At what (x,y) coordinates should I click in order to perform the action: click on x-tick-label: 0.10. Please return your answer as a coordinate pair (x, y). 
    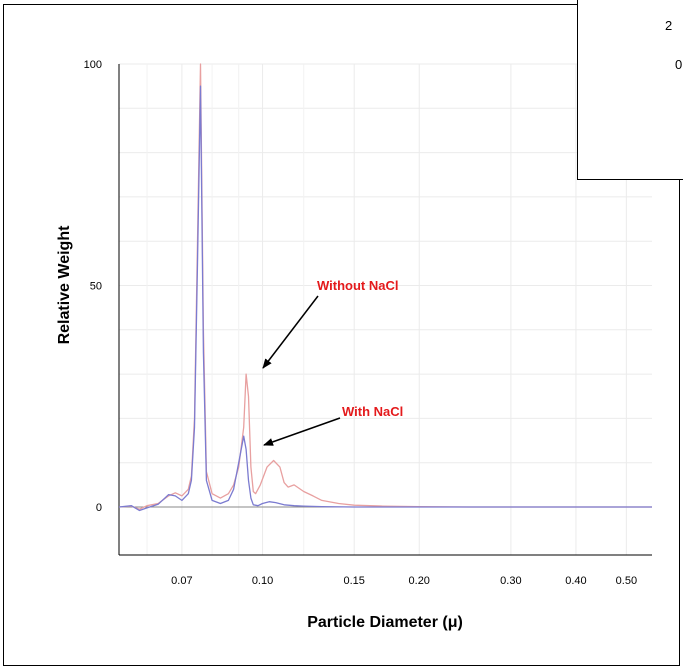
    Looking at the image, I should click on (262, 581).